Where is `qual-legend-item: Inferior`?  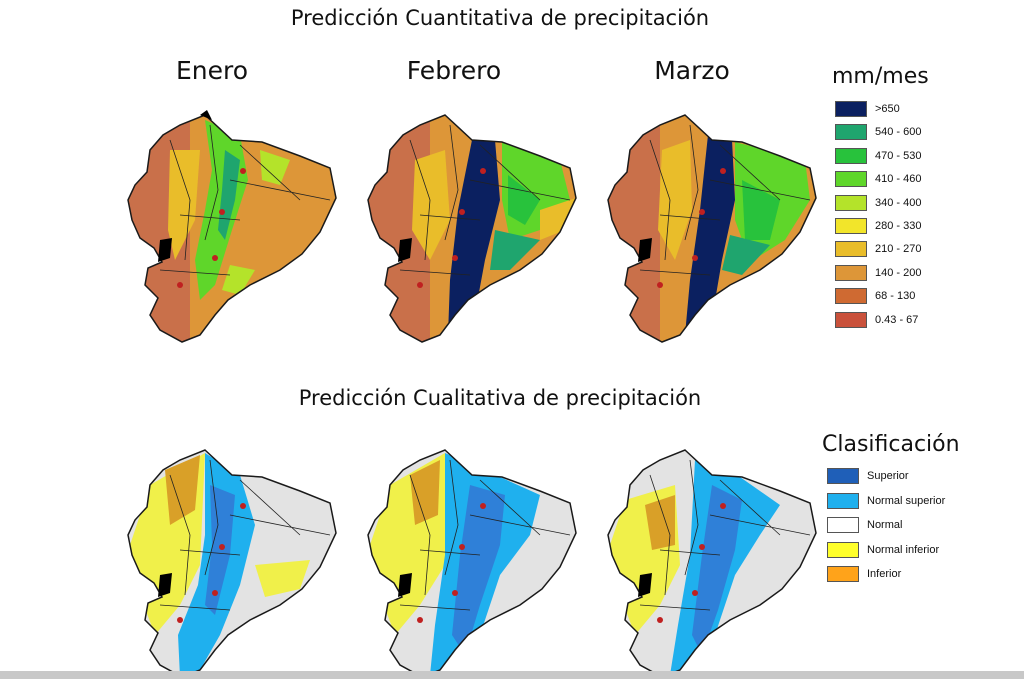
qual-legend-item: Inferior is located at coordinates (864, 574).